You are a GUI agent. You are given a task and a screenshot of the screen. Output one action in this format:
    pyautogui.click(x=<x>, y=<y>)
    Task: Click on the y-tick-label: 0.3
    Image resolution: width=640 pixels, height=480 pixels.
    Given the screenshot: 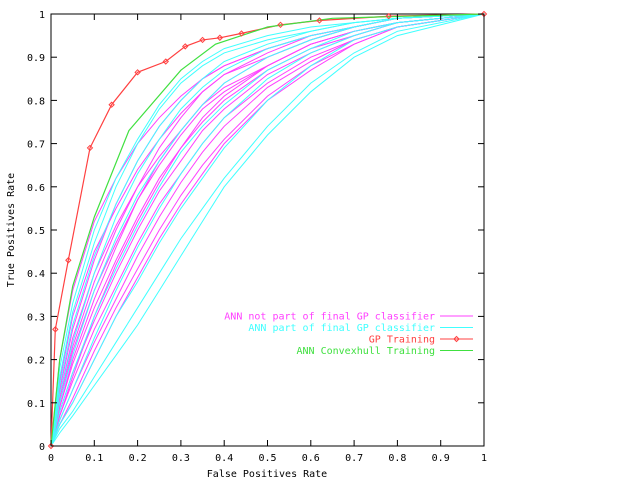 What is the action you would take?
    pyautogui.click(x=36, y=317)
    